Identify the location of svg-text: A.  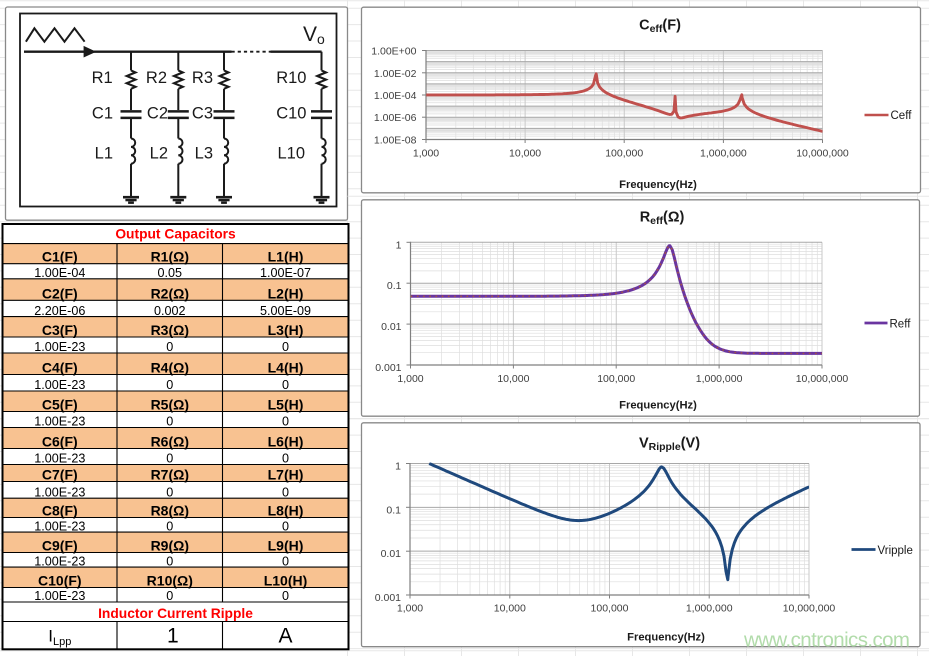
(285, 636).